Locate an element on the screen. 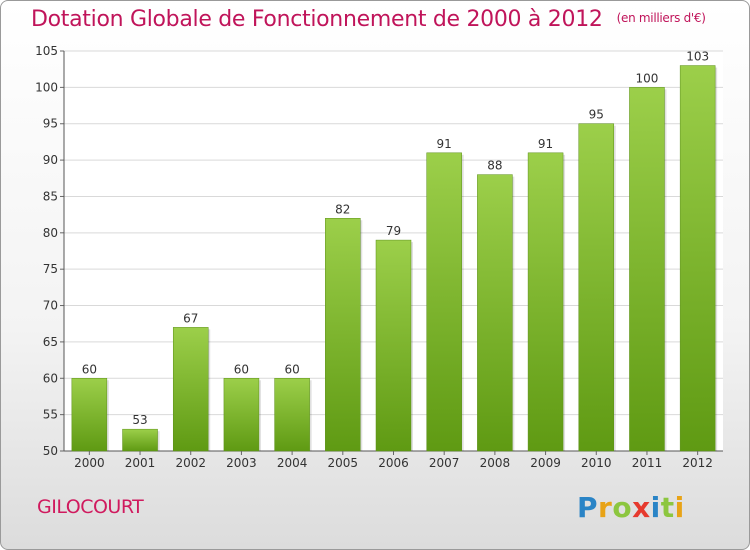 This screenshot has height=550, width=750. bar-value-label: 79 is located at coordinates (393, 231).